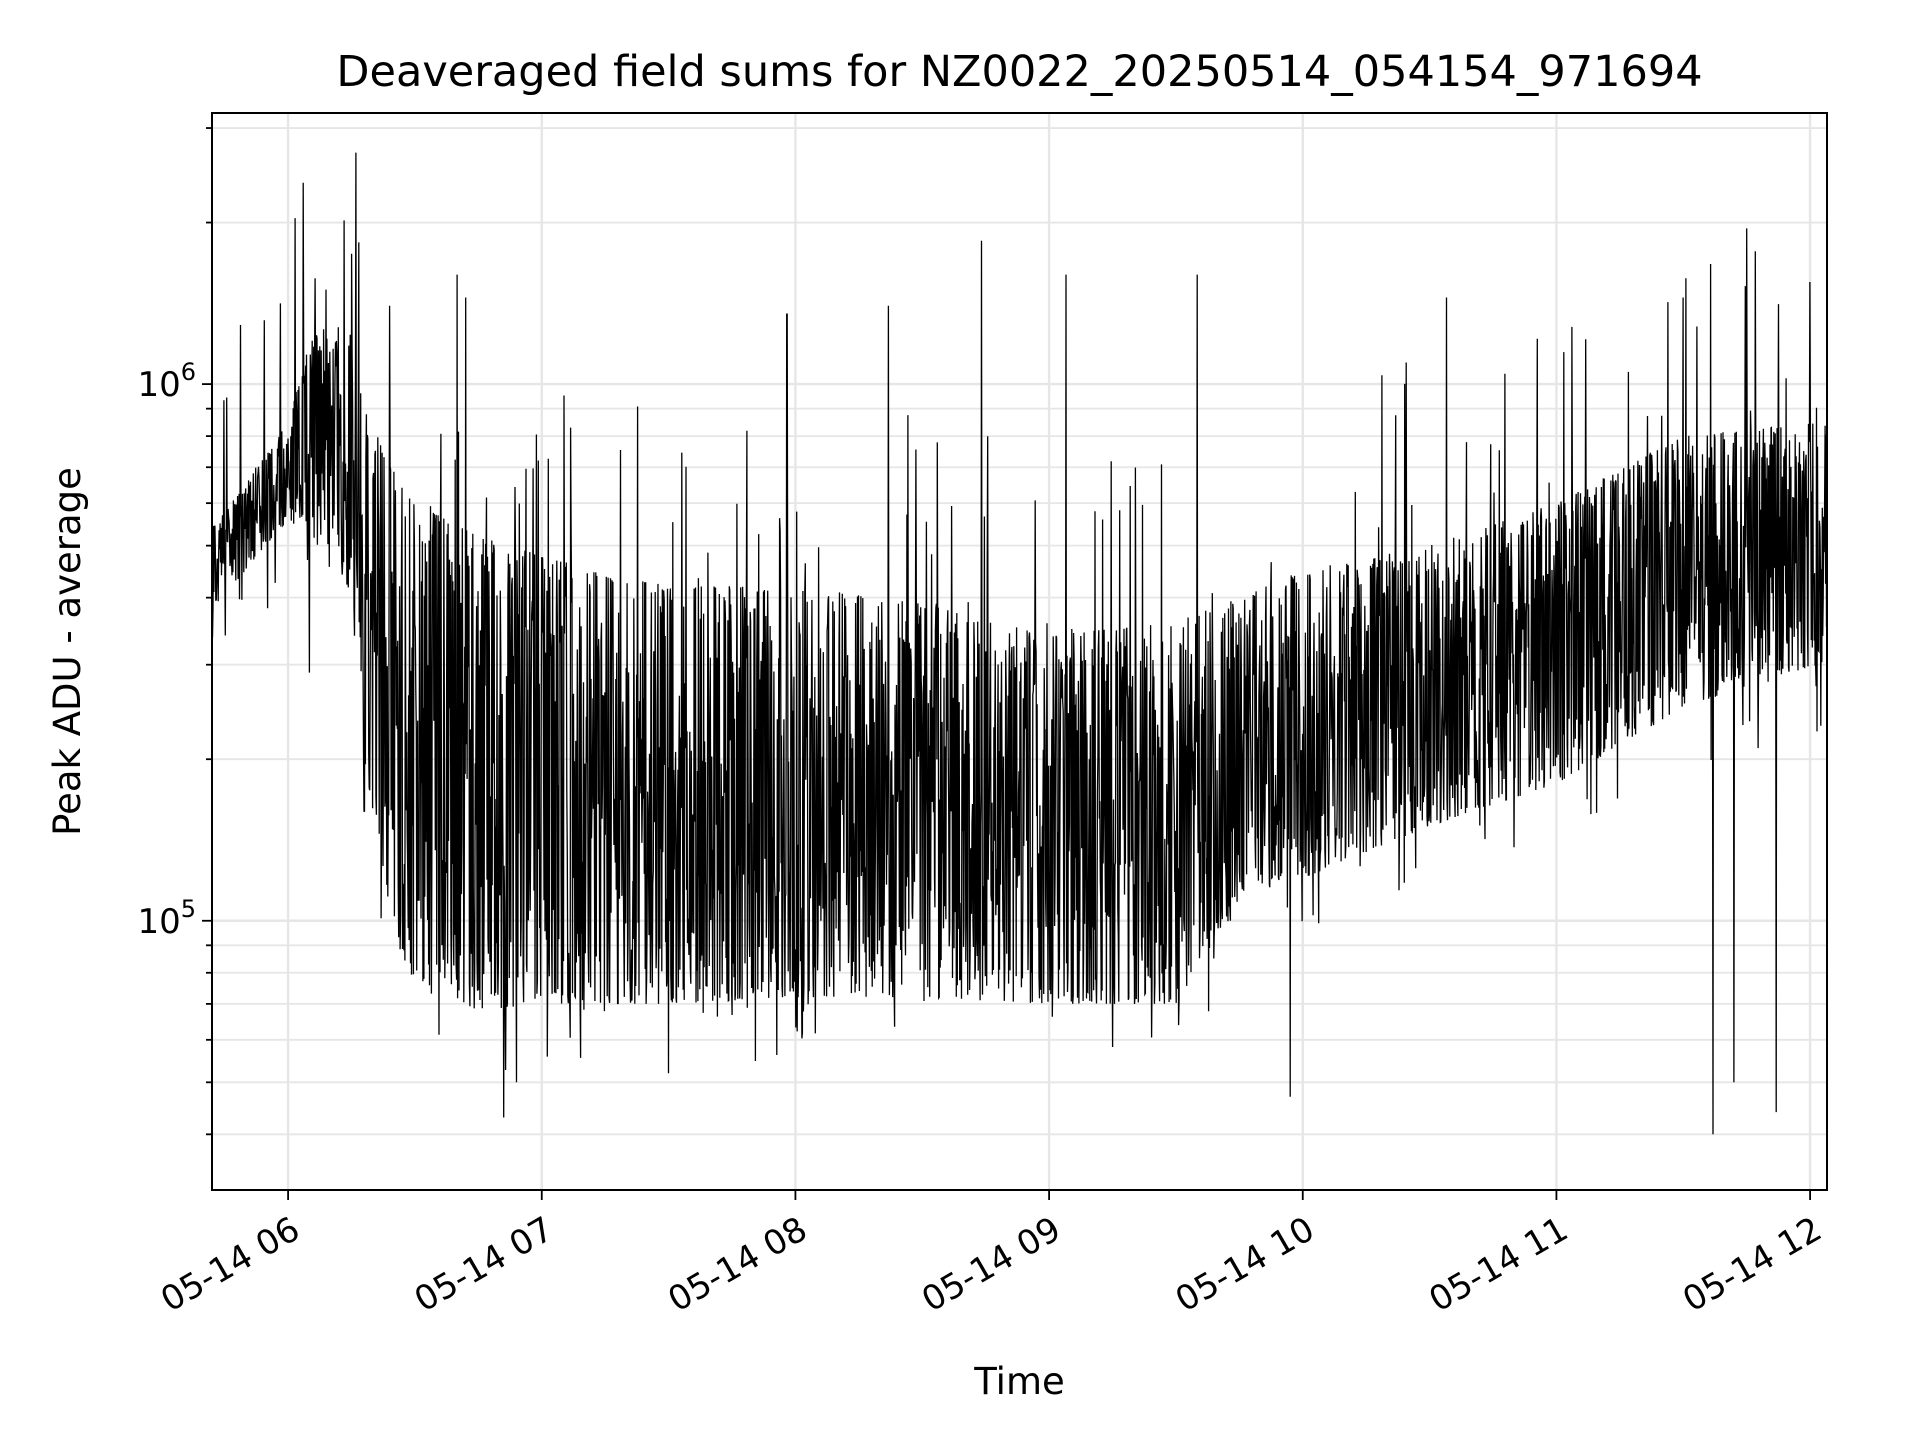 The height and width of the screenshot is (1440, 1920). I want to click on y-tick-label: 10⁶, so click(166, 381).